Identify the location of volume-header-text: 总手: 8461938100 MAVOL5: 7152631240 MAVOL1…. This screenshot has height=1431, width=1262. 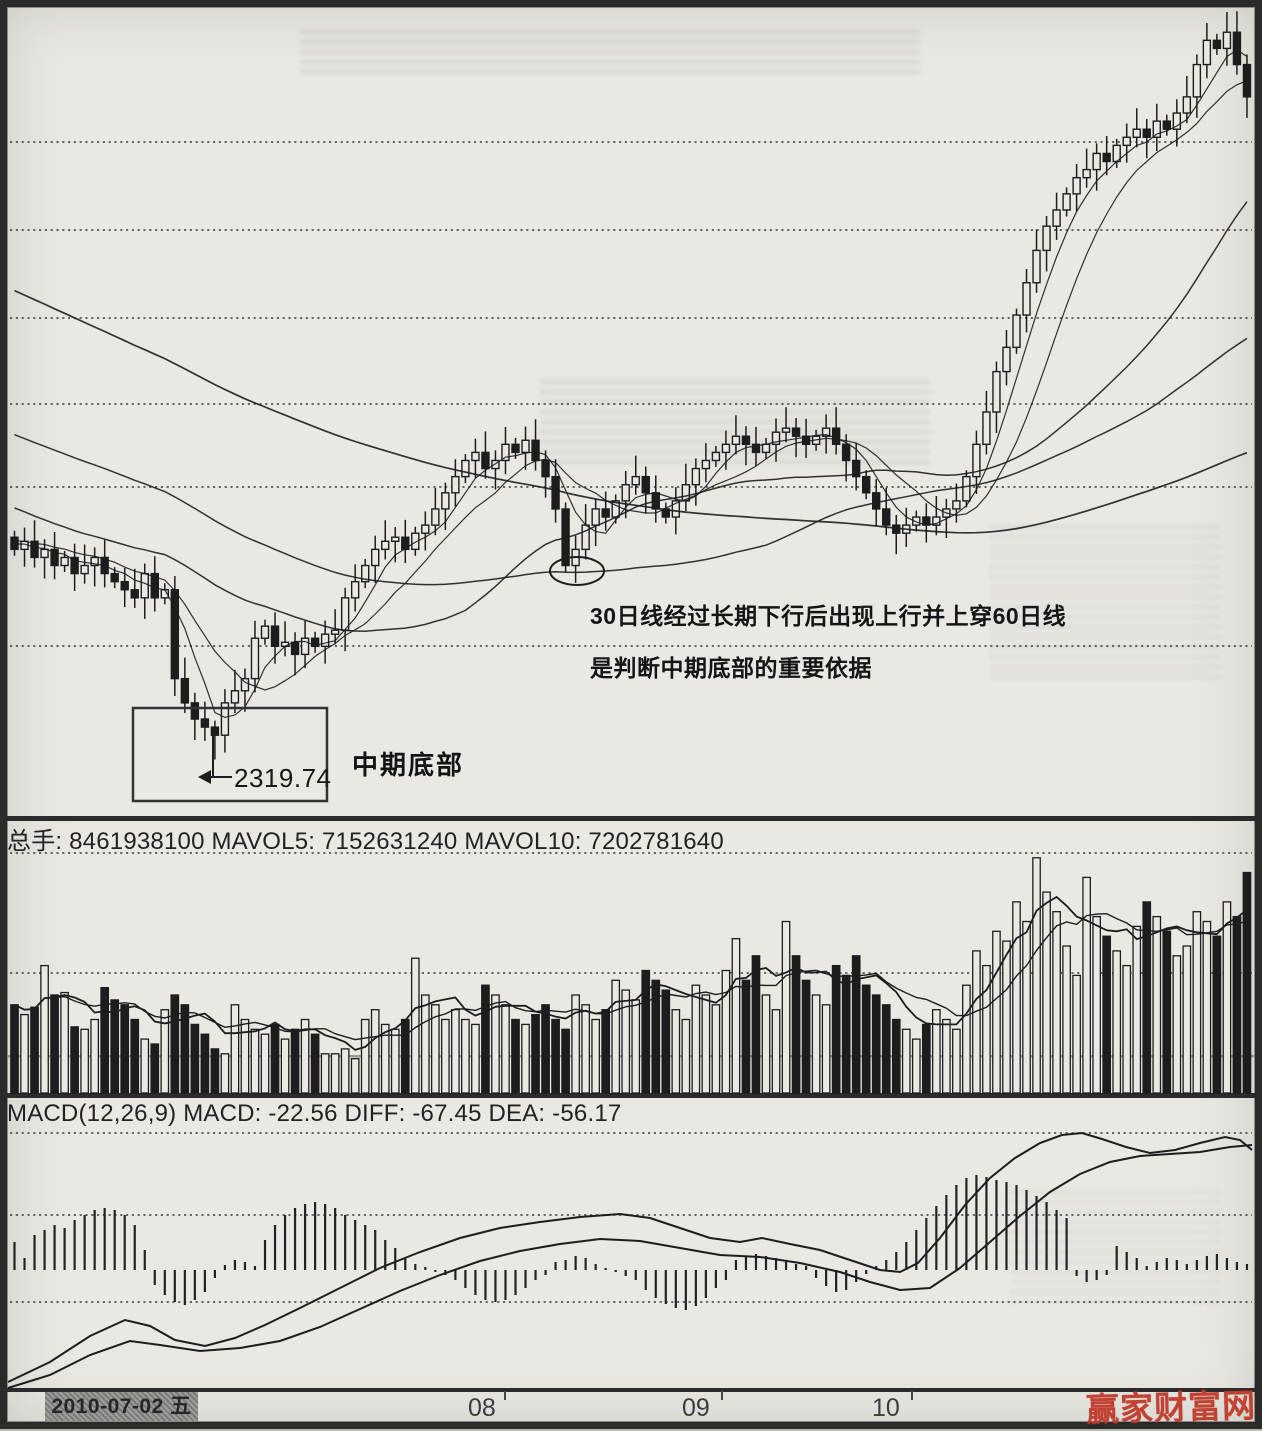
(365, 841).